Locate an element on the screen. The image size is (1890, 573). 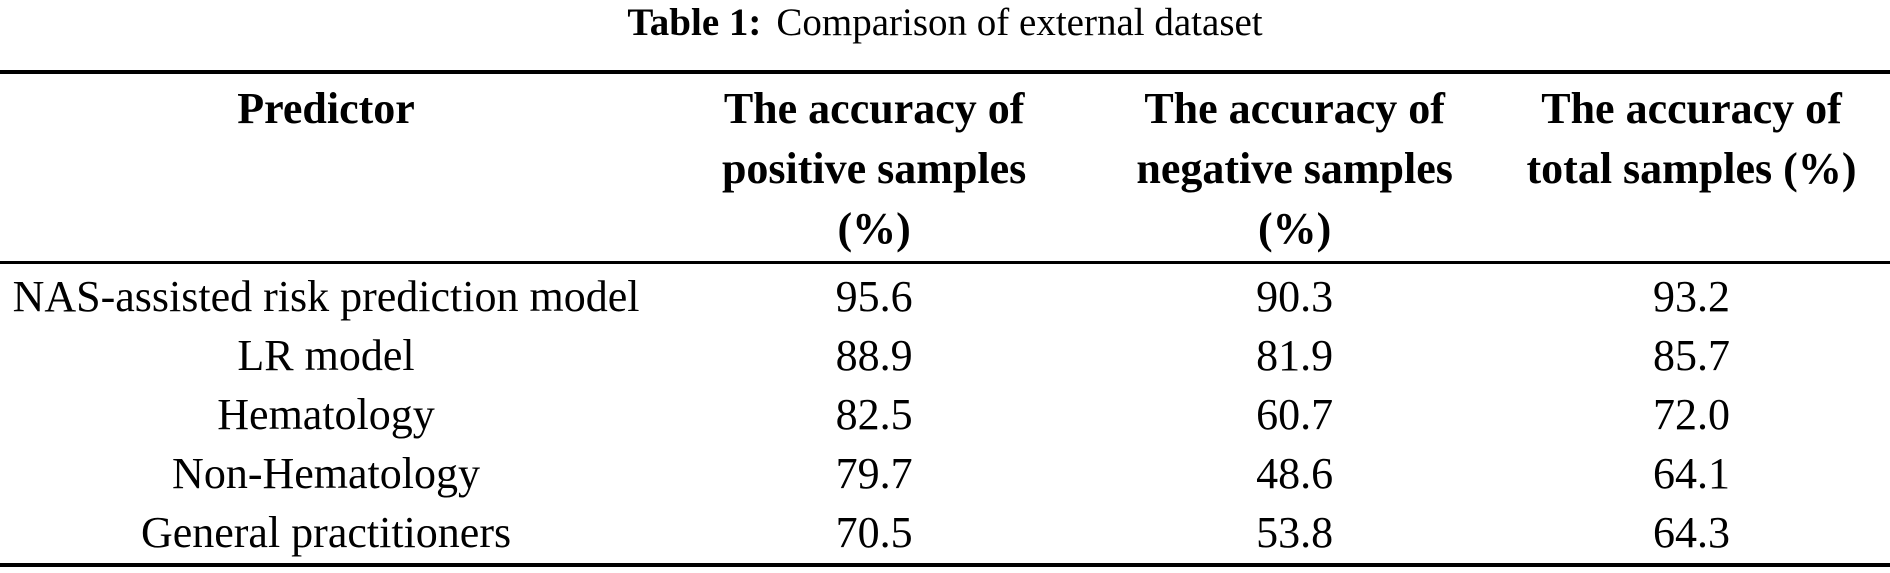
caption-label: Table 1: is located at coordinates (694, 22).